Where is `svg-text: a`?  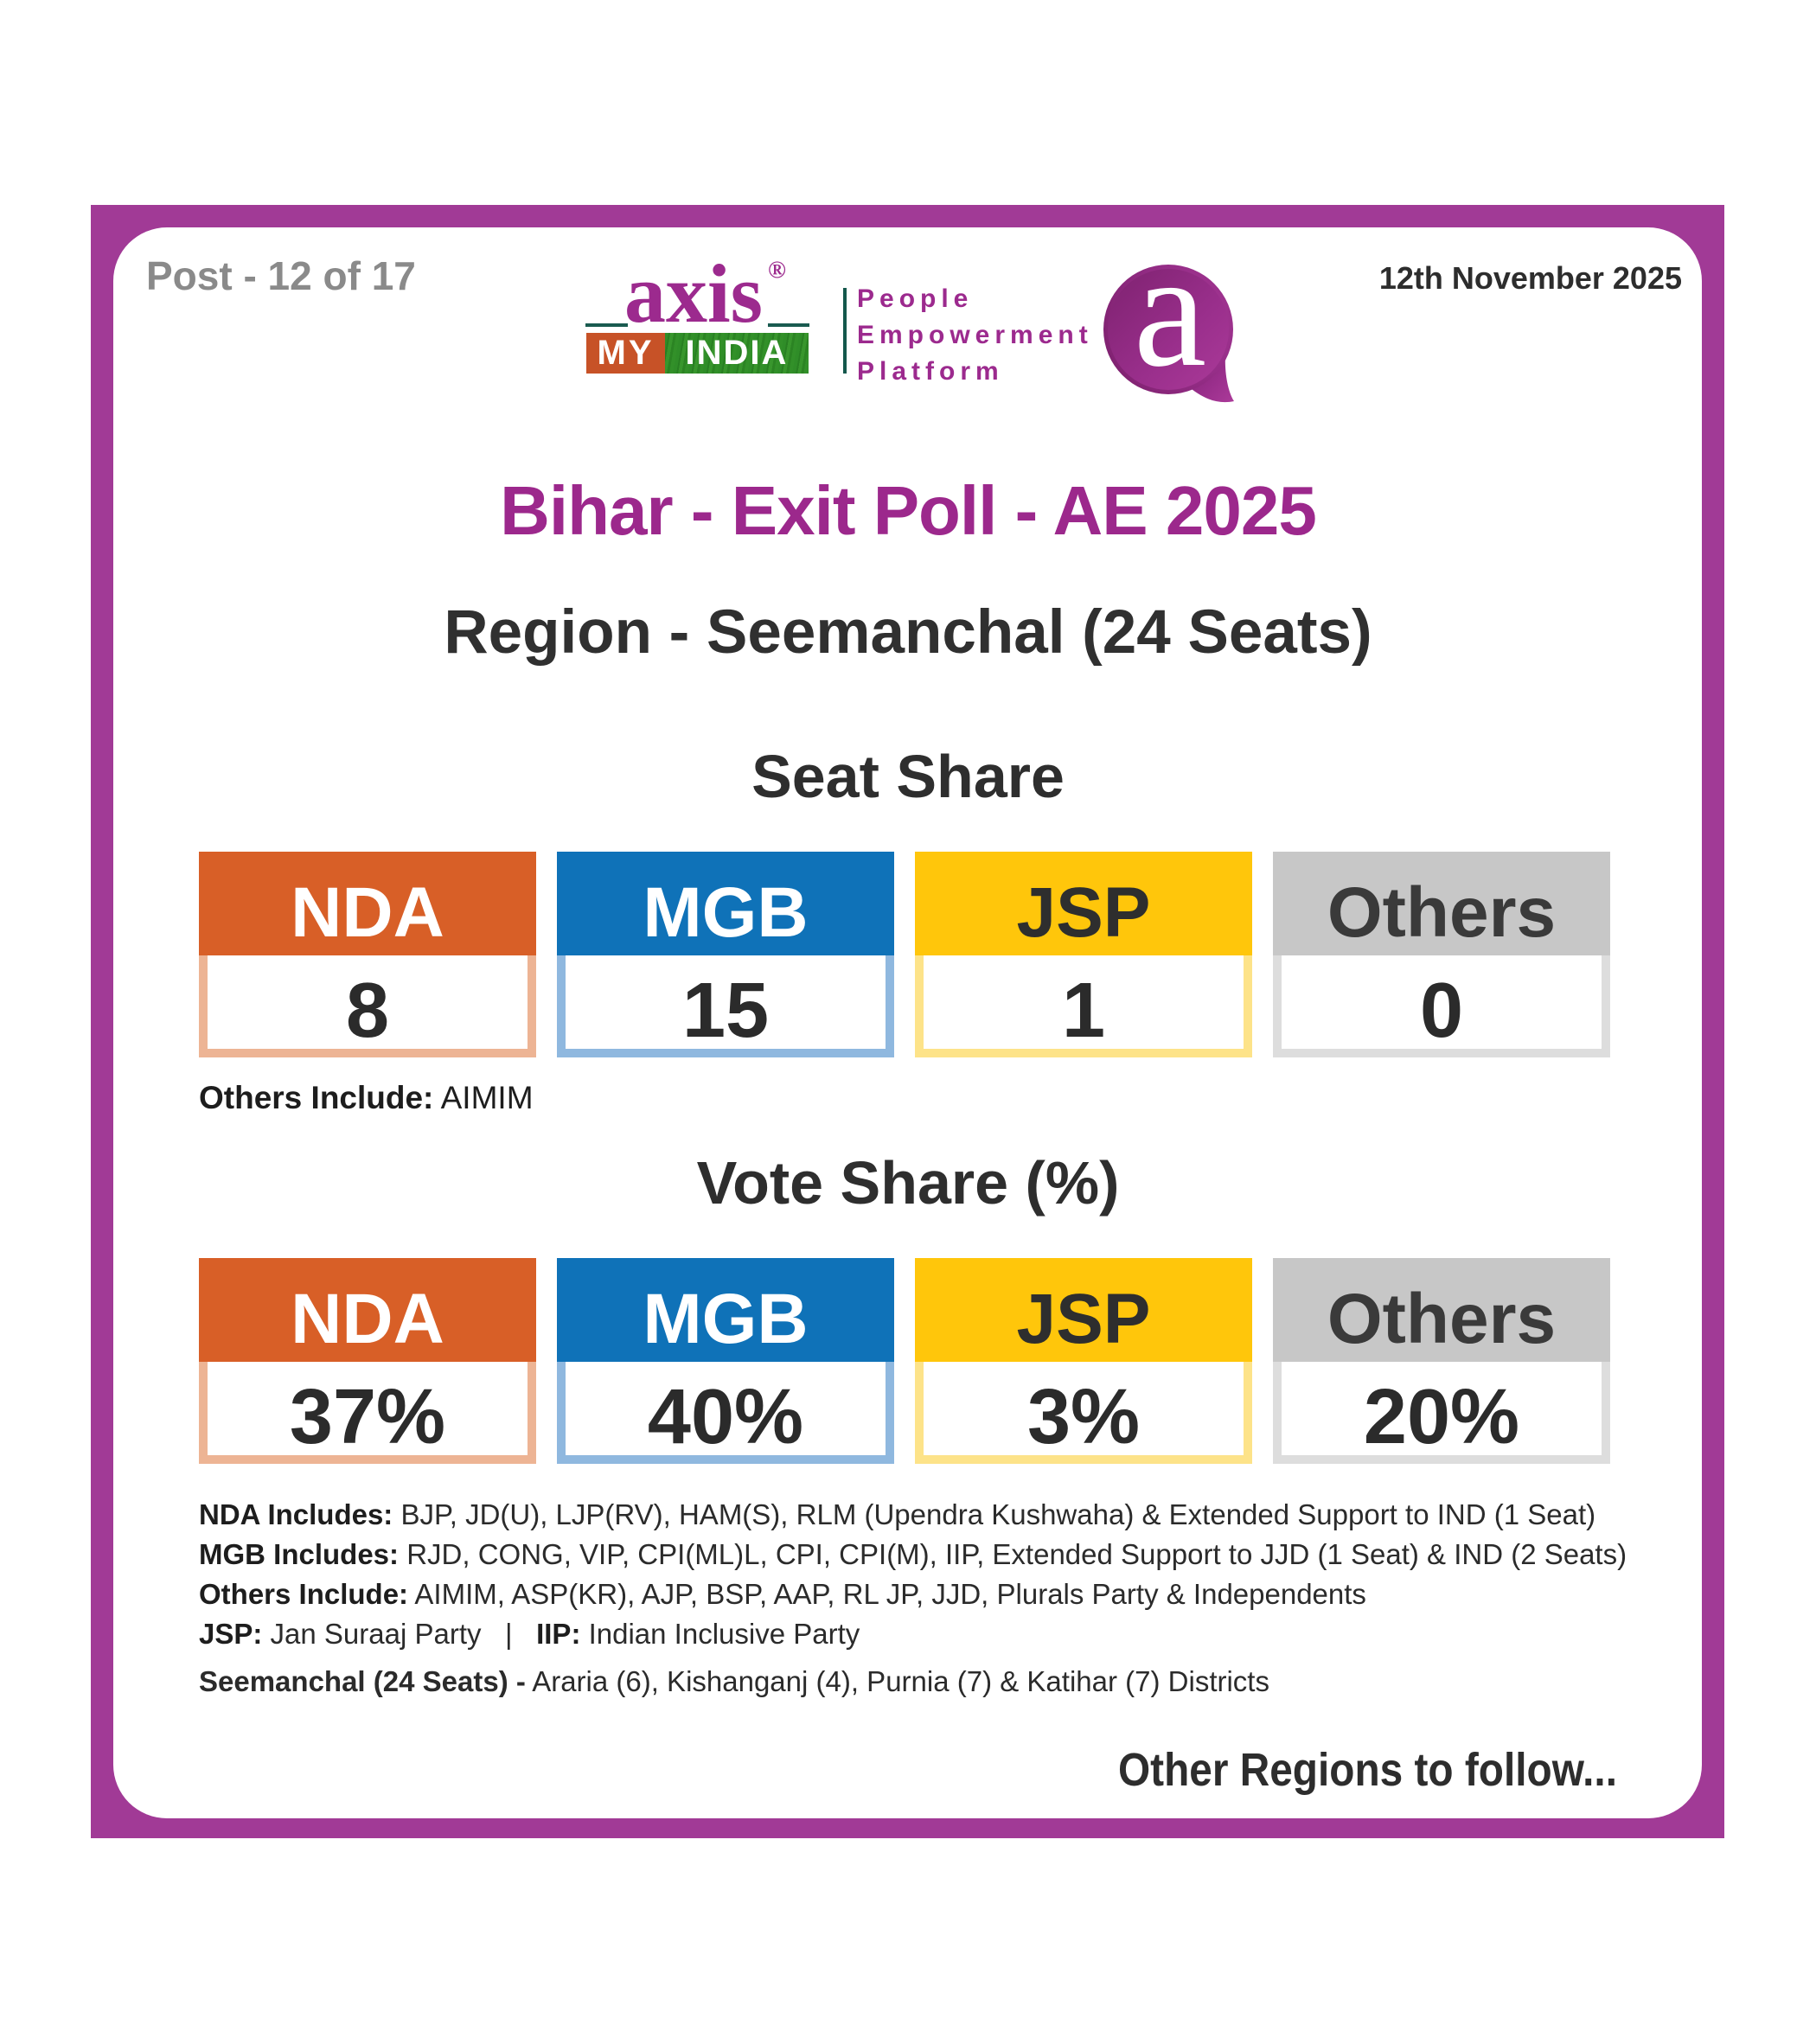 svg-text: a is located at coordinates (1170, 332).